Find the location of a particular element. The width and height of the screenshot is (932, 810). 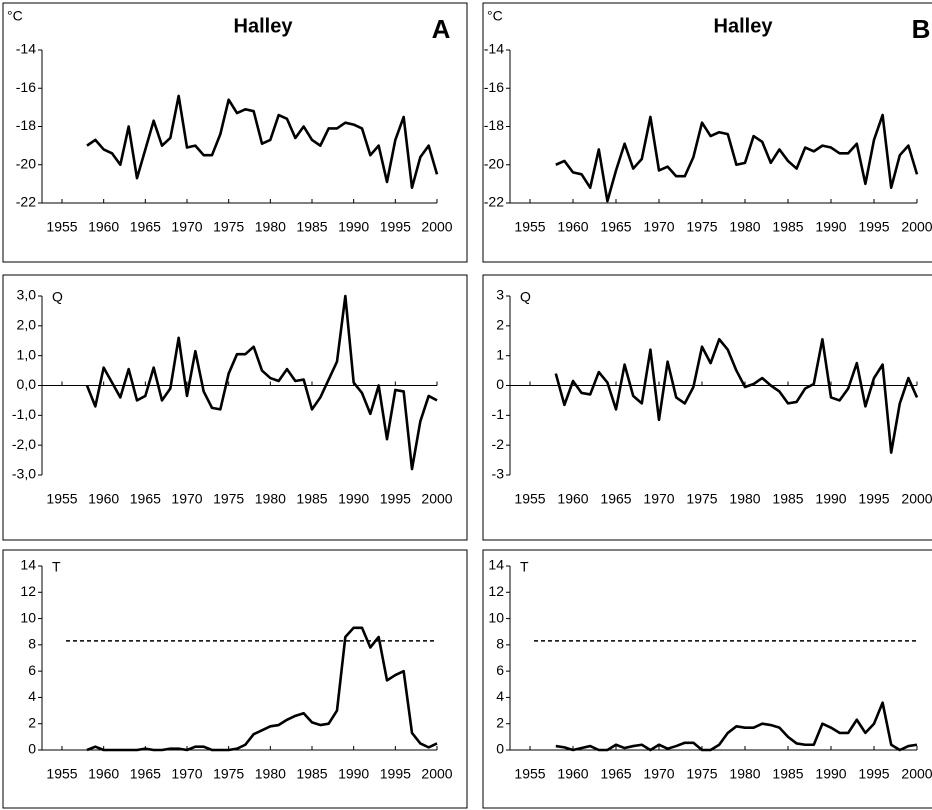

y-axis-label: °C is located at coordinates (15, 16).